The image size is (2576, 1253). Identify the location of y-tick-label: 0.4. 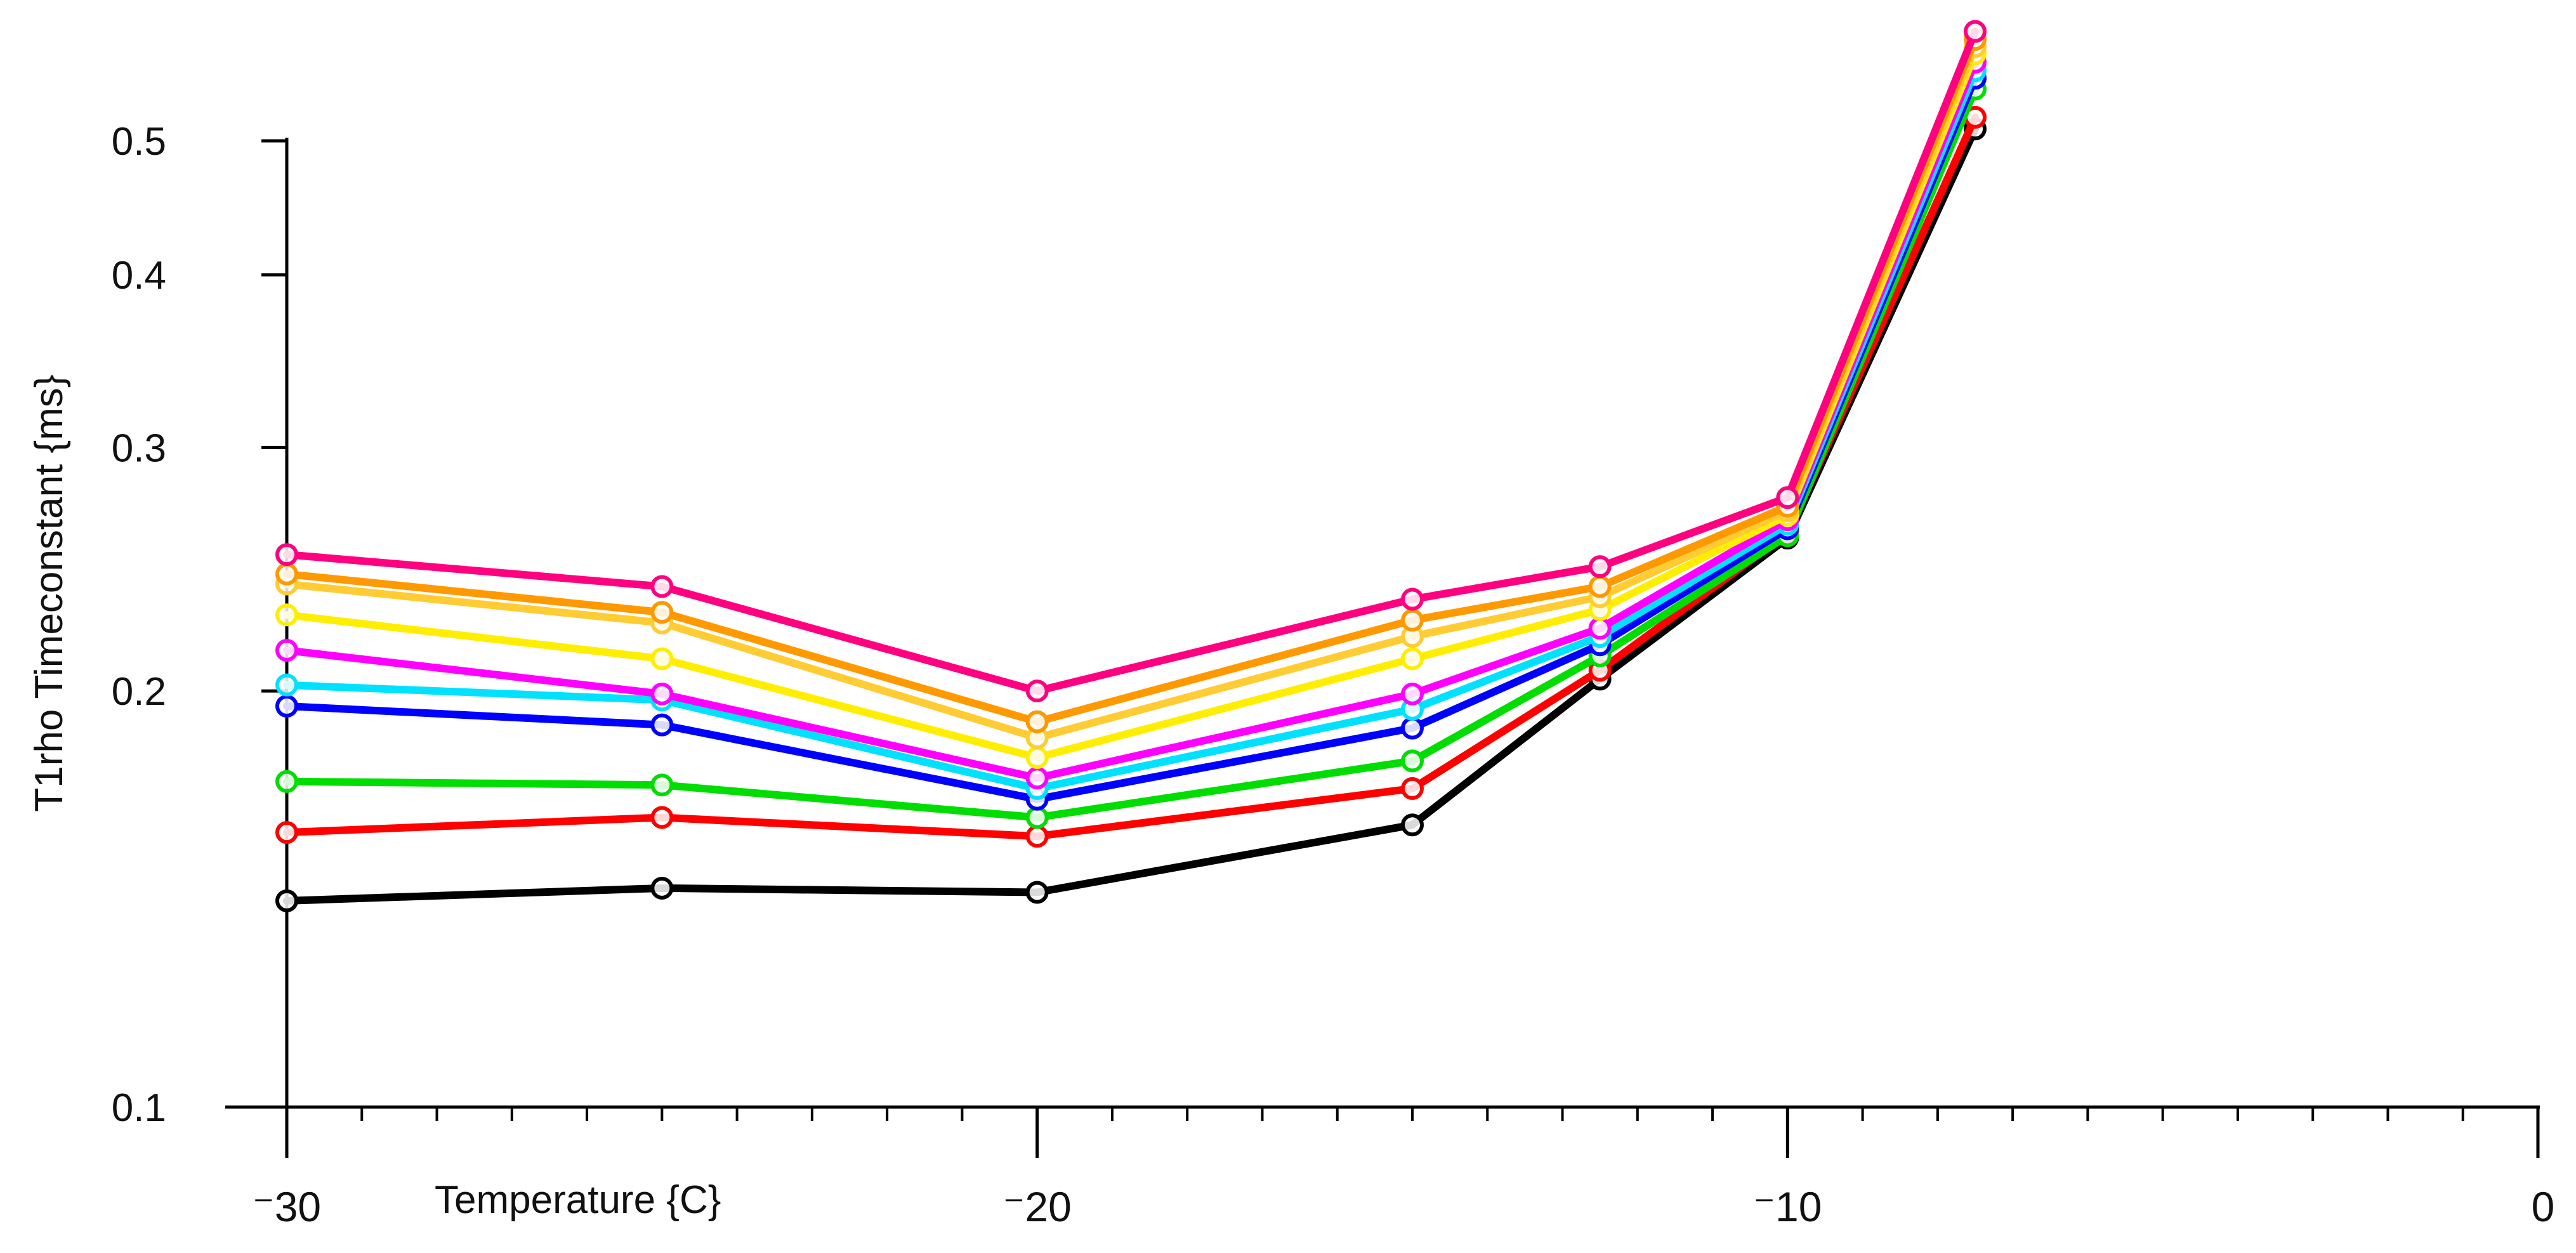
(139, 276).